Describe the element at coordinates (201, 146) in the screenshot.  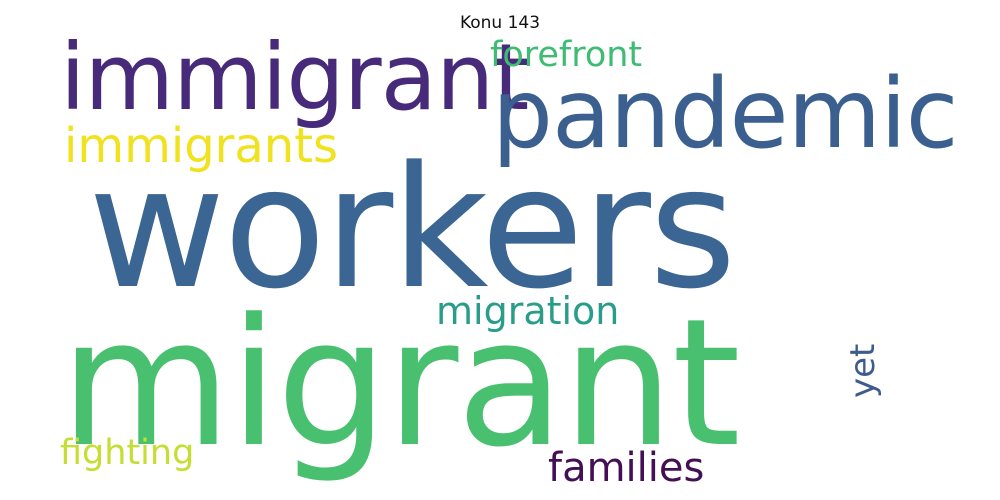
I see `word-immigrants: immigrants` at that location.